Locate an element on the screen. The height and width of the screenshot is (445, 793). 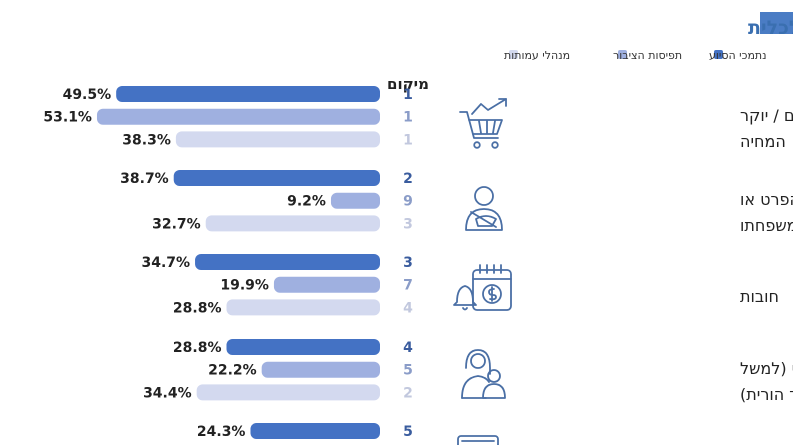
accent-box is located at coordinates (776, 23).